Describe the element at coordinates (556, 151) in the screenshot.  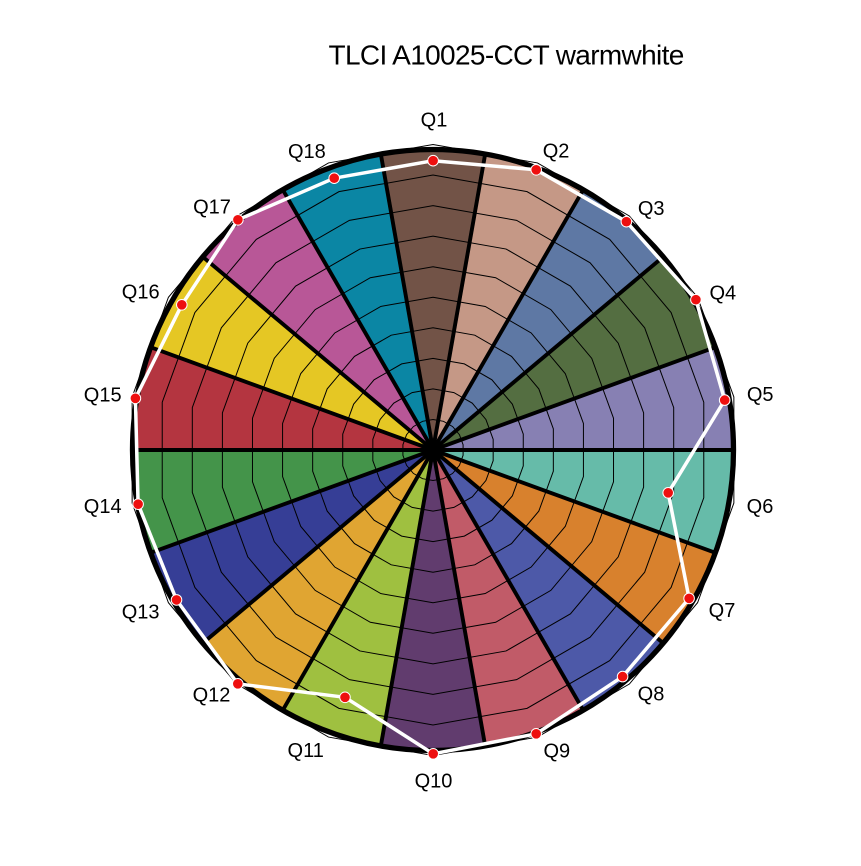
I see `svg-text: Q2` at that location.